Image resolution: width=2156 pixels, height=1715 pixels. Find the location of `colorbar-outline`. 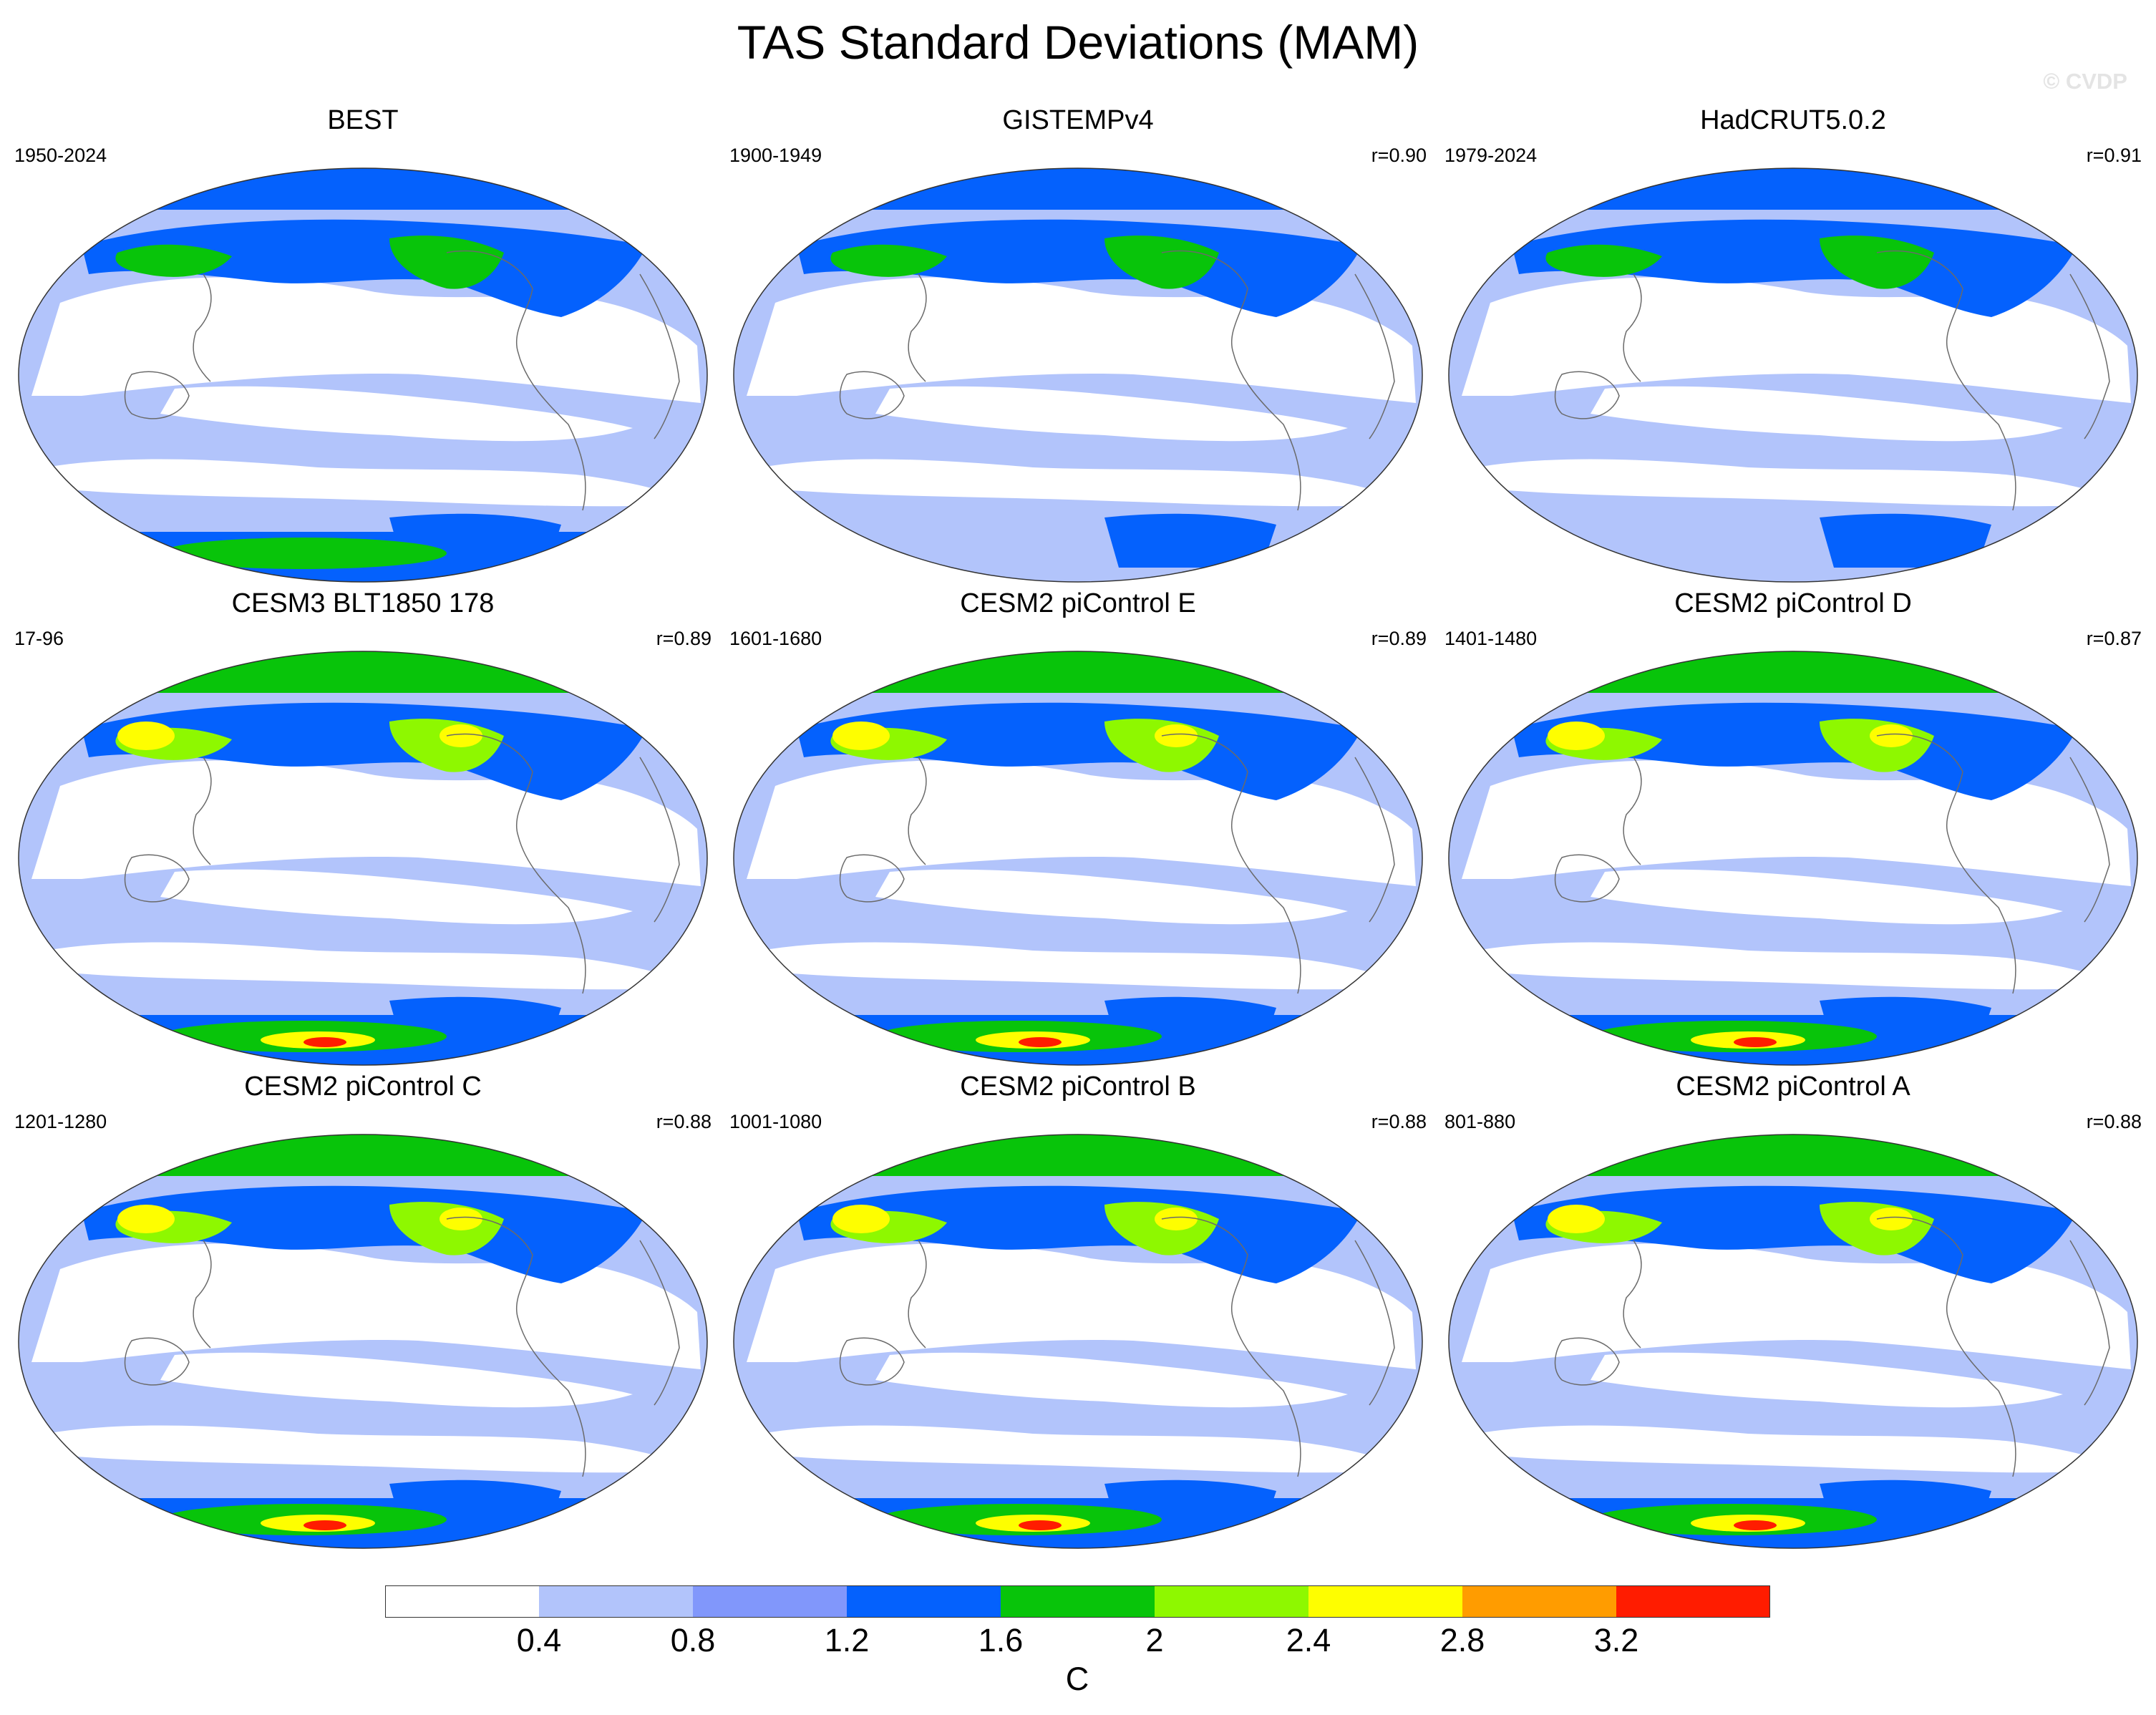

colorbar-outline is located at coordinates (1077, 1601).